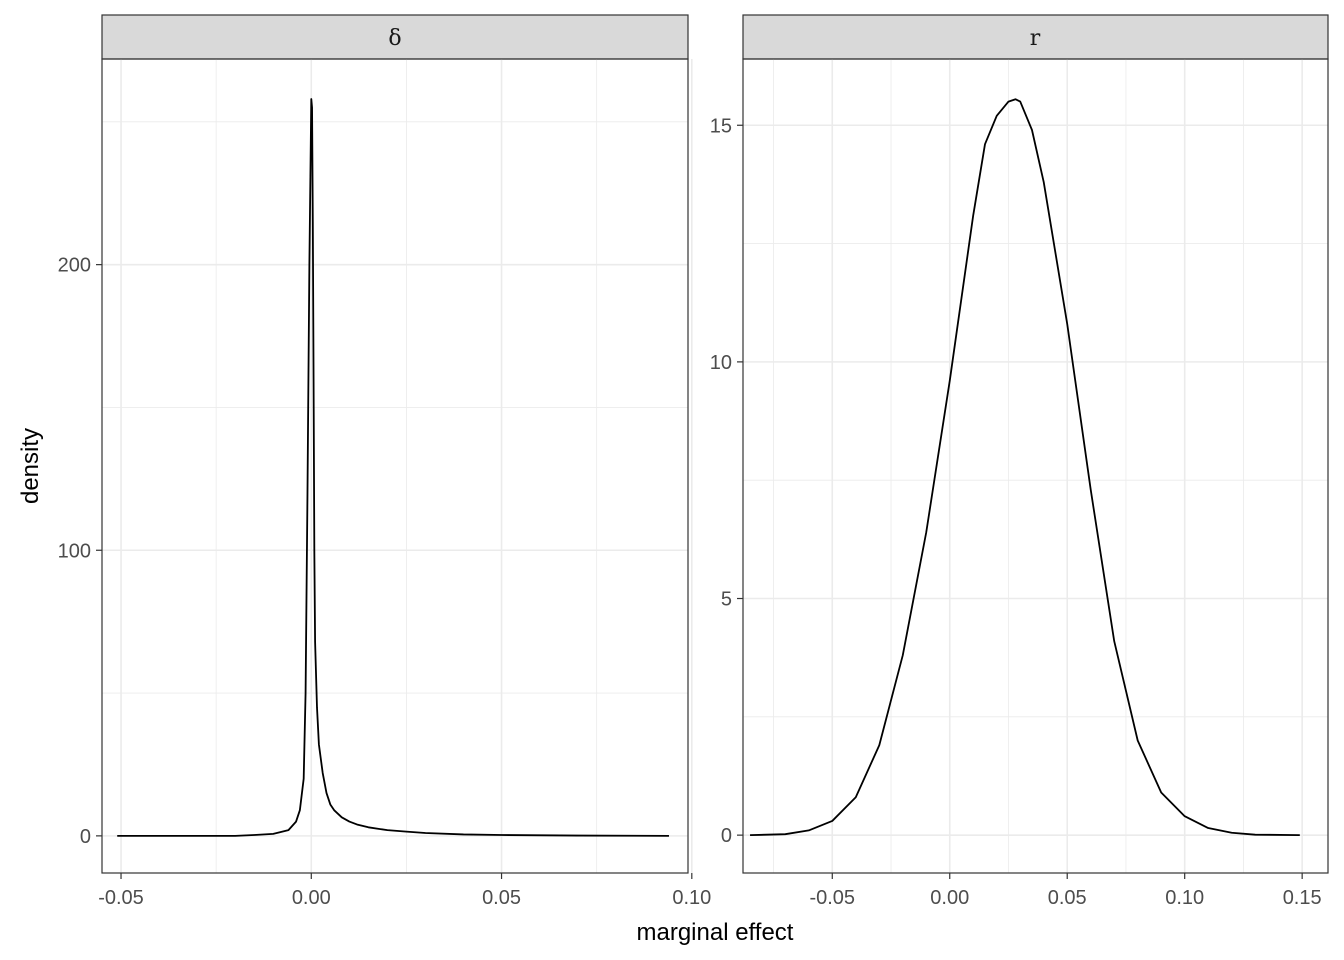 Image resolution: width=1344 pixels, height=960 pixels. What do you see at coordinates (726, 600) in the screenshot?
I see `y-tick-label: 5` at bounding box center [726, 600].